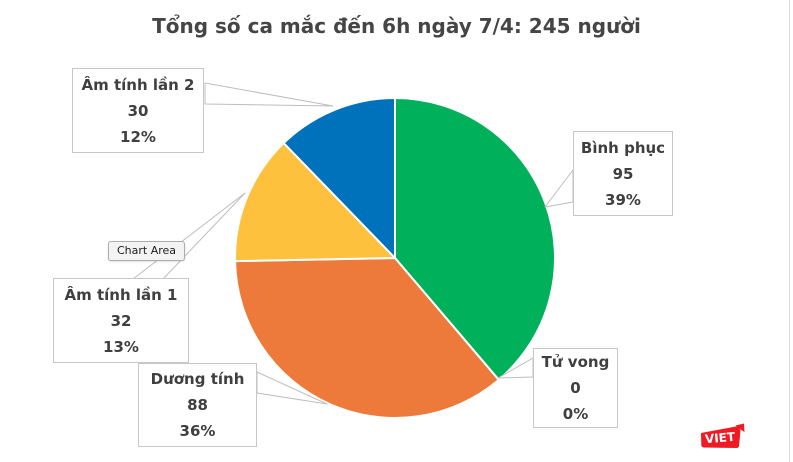 This screenshot has height=462, width=793. I want to click on data-label-duong-tinh: Dương tính 88 36%, so click(197, 405).